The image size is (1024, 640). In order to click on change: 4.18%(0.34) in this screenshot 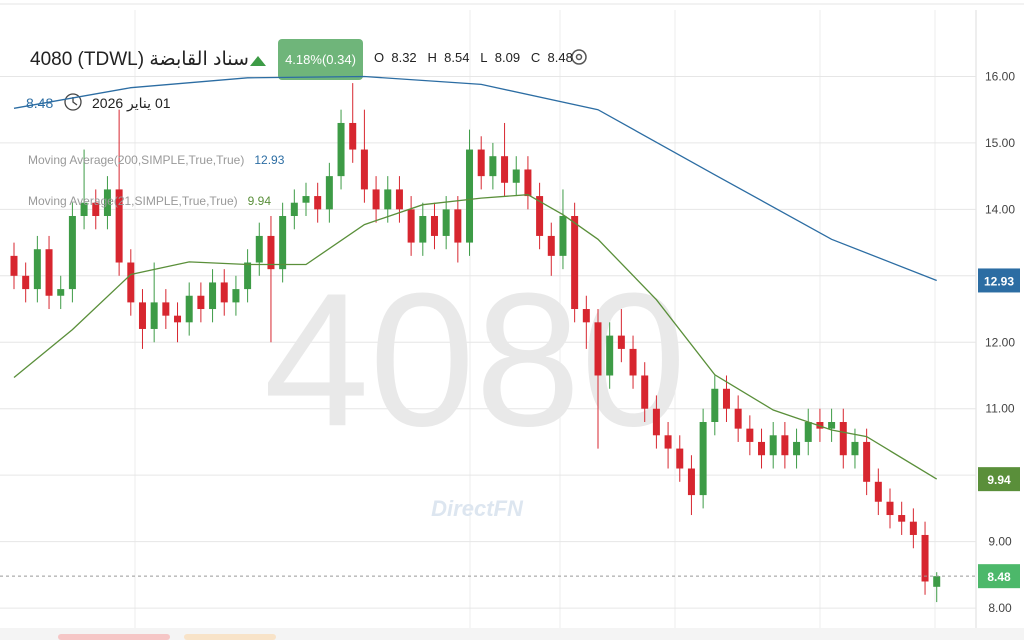, I will do `click(320, 59)`.